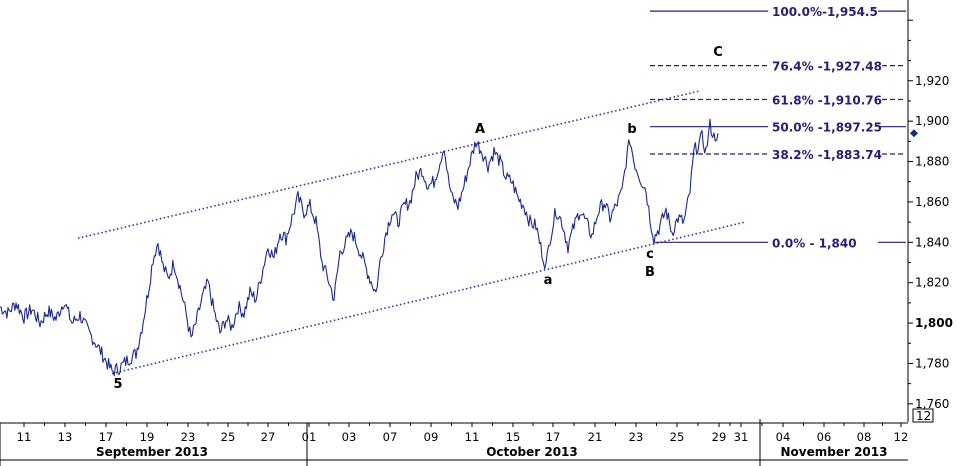  I want to click on x-tick-label: 19, so click(147, 437).